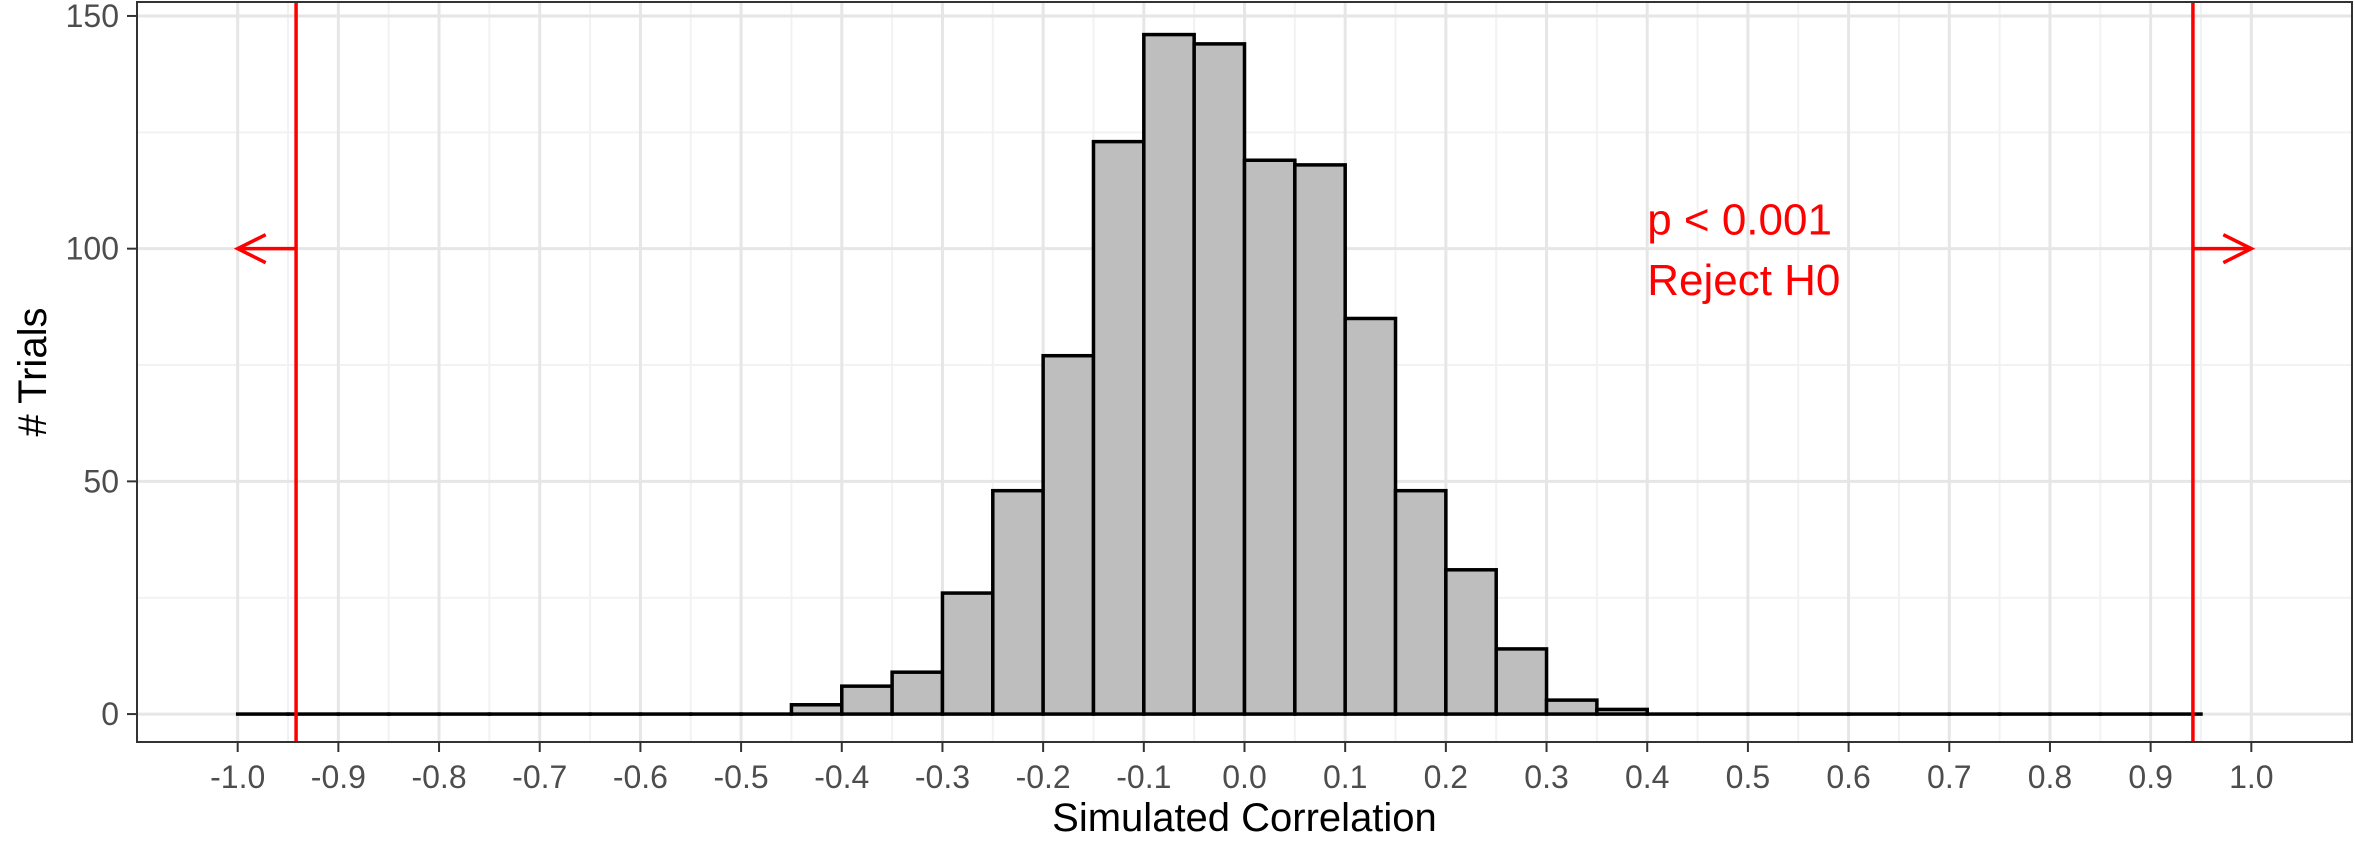 This screenshot has width=2355, height=850. Describe the element at coordinates (237, 777) in the screenshot. I see `x-axis-tick-label: -1.0` at that location.